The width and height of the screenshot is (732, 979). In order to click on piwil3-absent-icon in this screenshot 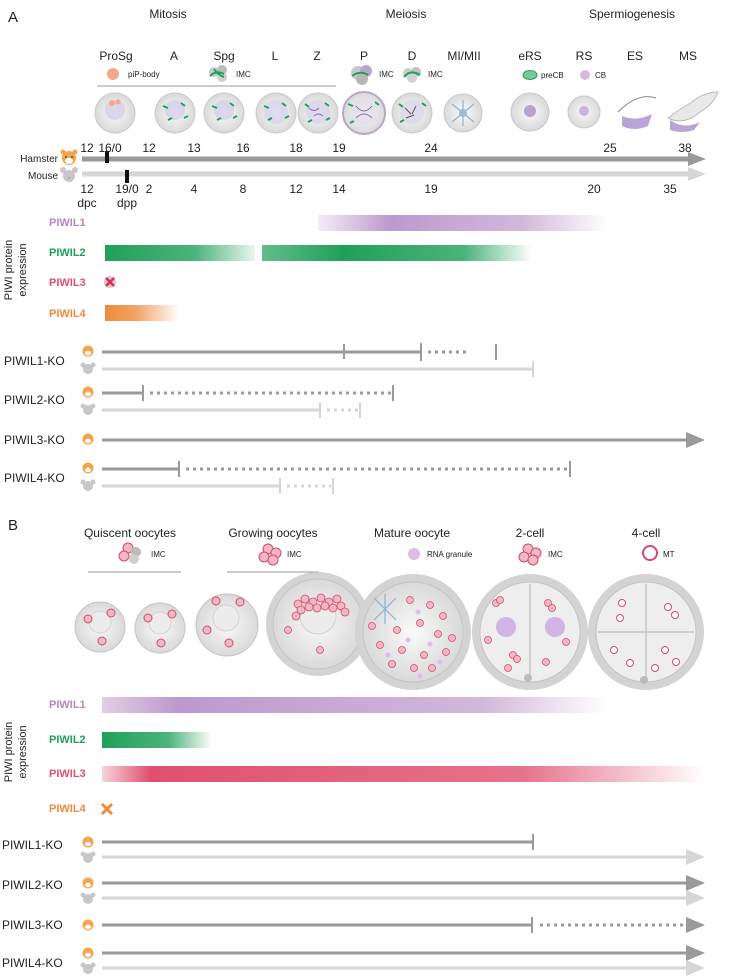, I will do `click(110, 282)`.